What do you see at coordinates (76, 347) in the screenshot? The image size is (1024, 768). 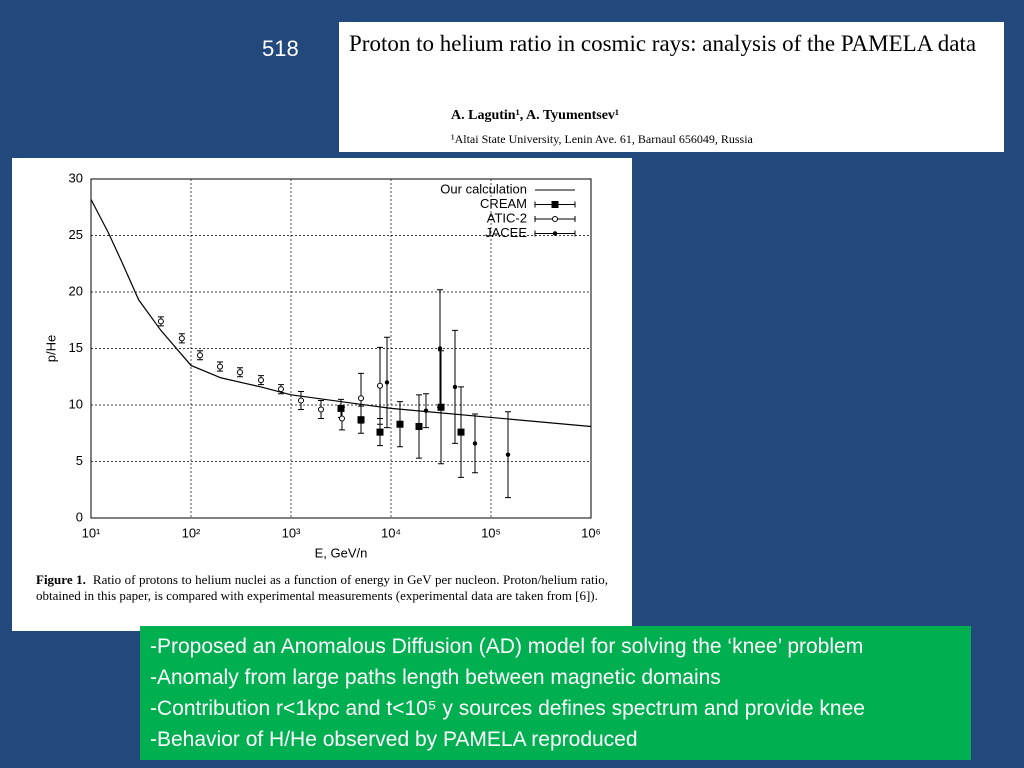 I see `y-tick-label: 15` at bounding box center [76, 347].